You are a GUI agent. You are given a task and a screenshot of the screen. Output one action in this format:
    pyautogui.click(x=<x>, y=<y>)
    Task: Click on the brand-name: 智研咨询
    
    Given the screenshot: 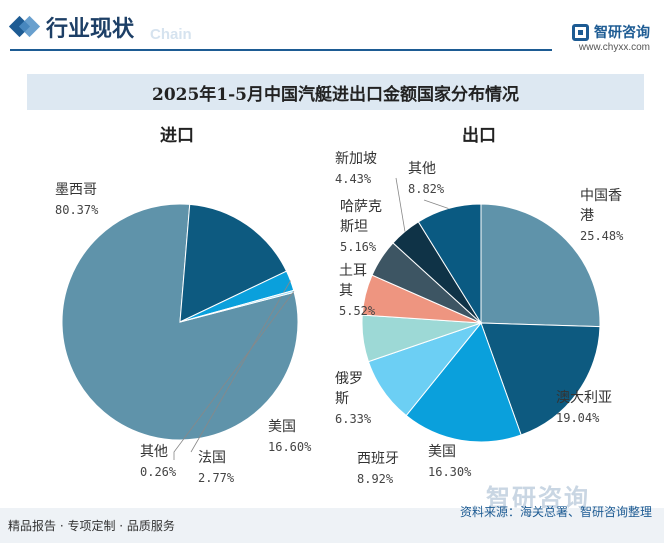 What is the action you would take?
    pyautogui.click(x=622, y=33)
    